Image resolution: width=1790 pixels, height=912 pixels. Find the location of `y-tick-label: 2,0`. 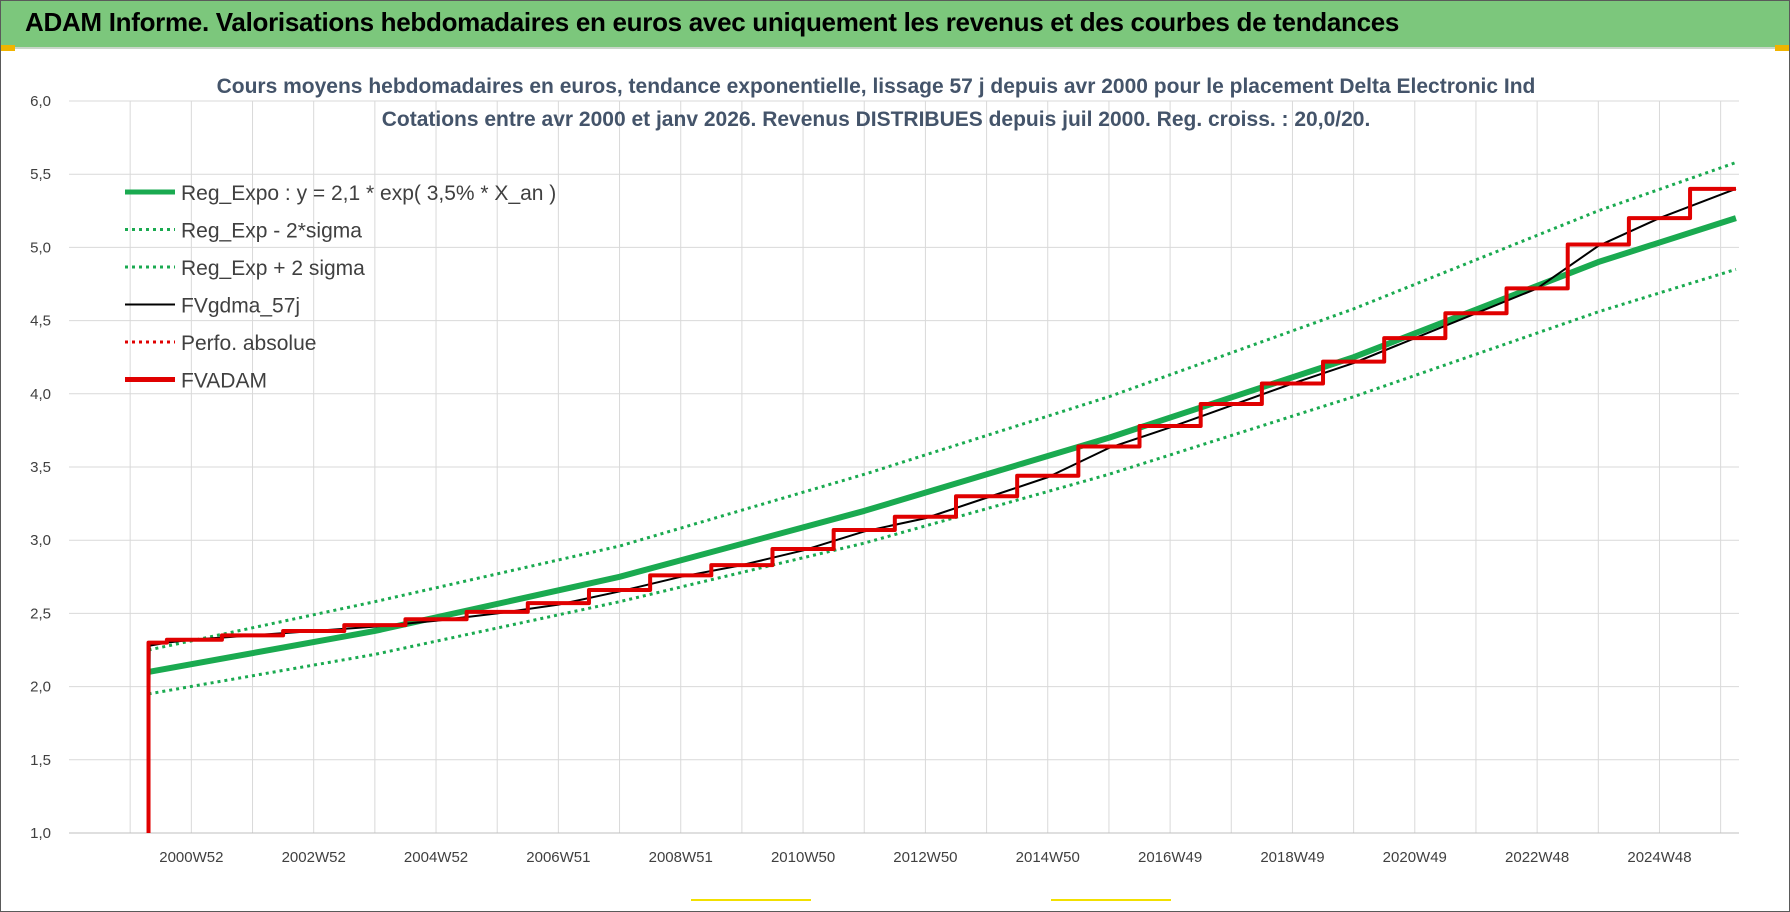

y-tick-label: 2,0 is located at coordinates (40, 687).